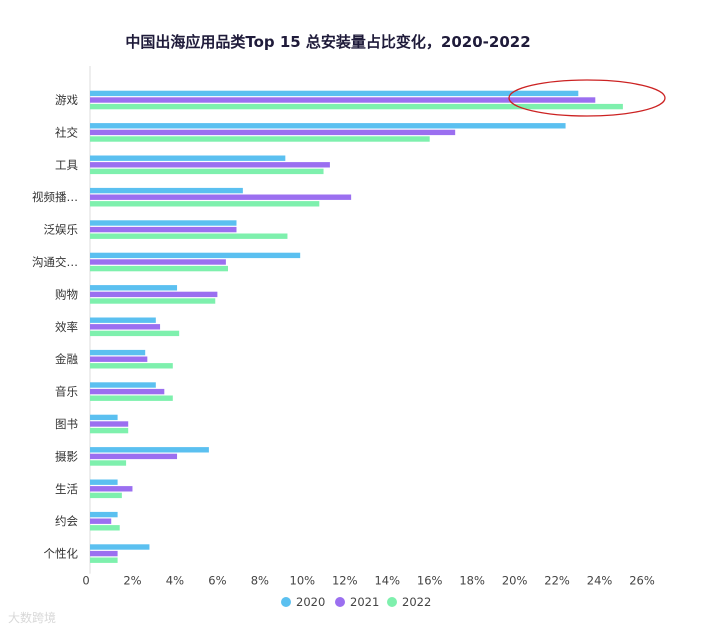  Describe the element at coordinates (472, 581) in the screenshot. I see `x-tick-label: 18%` at that location.